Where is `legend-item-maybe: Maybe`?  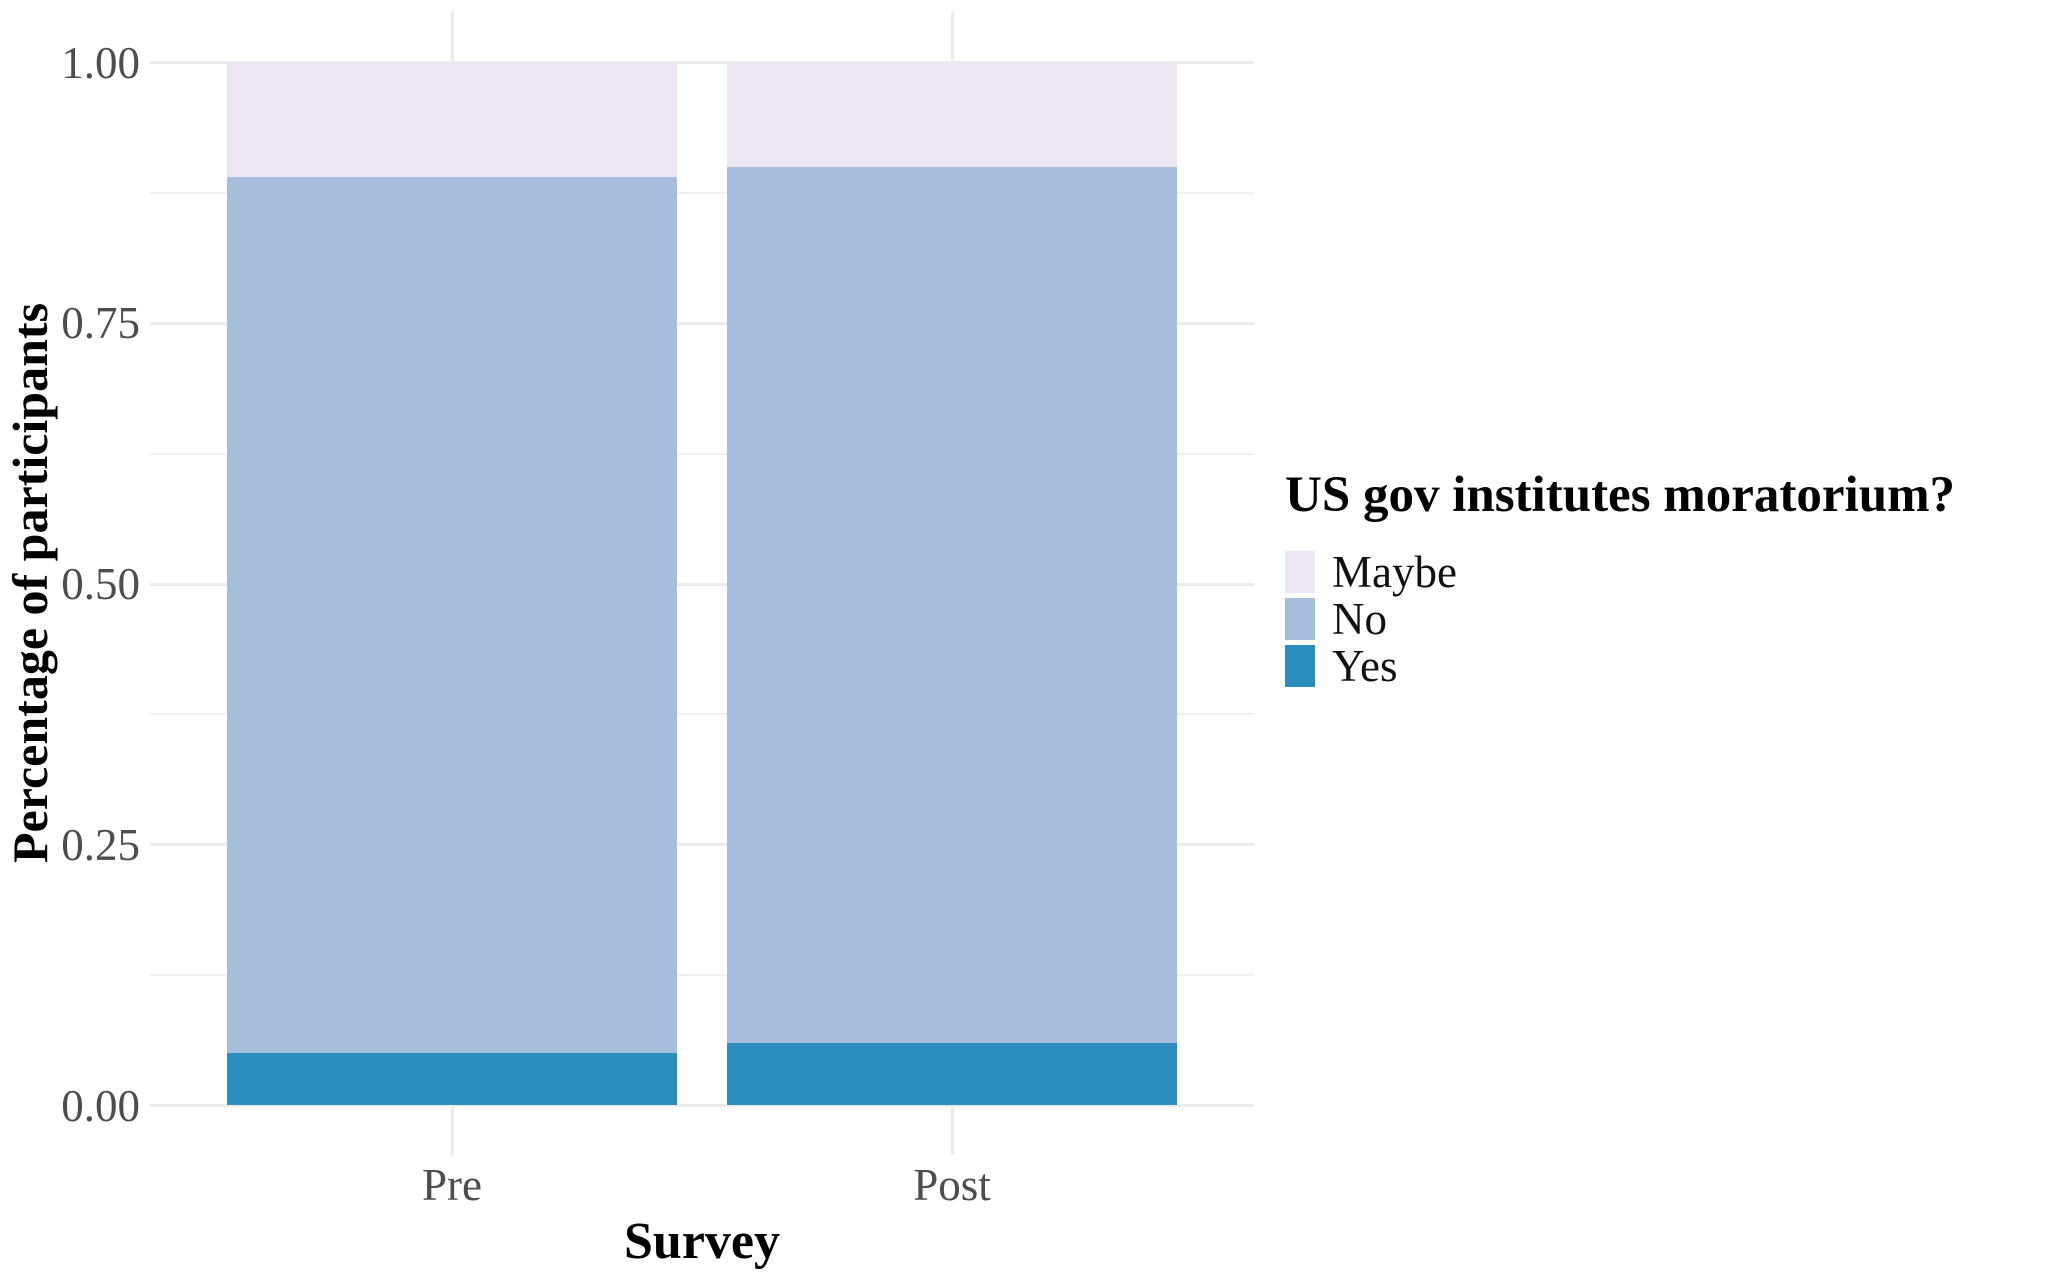 legend-item-maybe: Maybe is located at coordinates (1666, 572).